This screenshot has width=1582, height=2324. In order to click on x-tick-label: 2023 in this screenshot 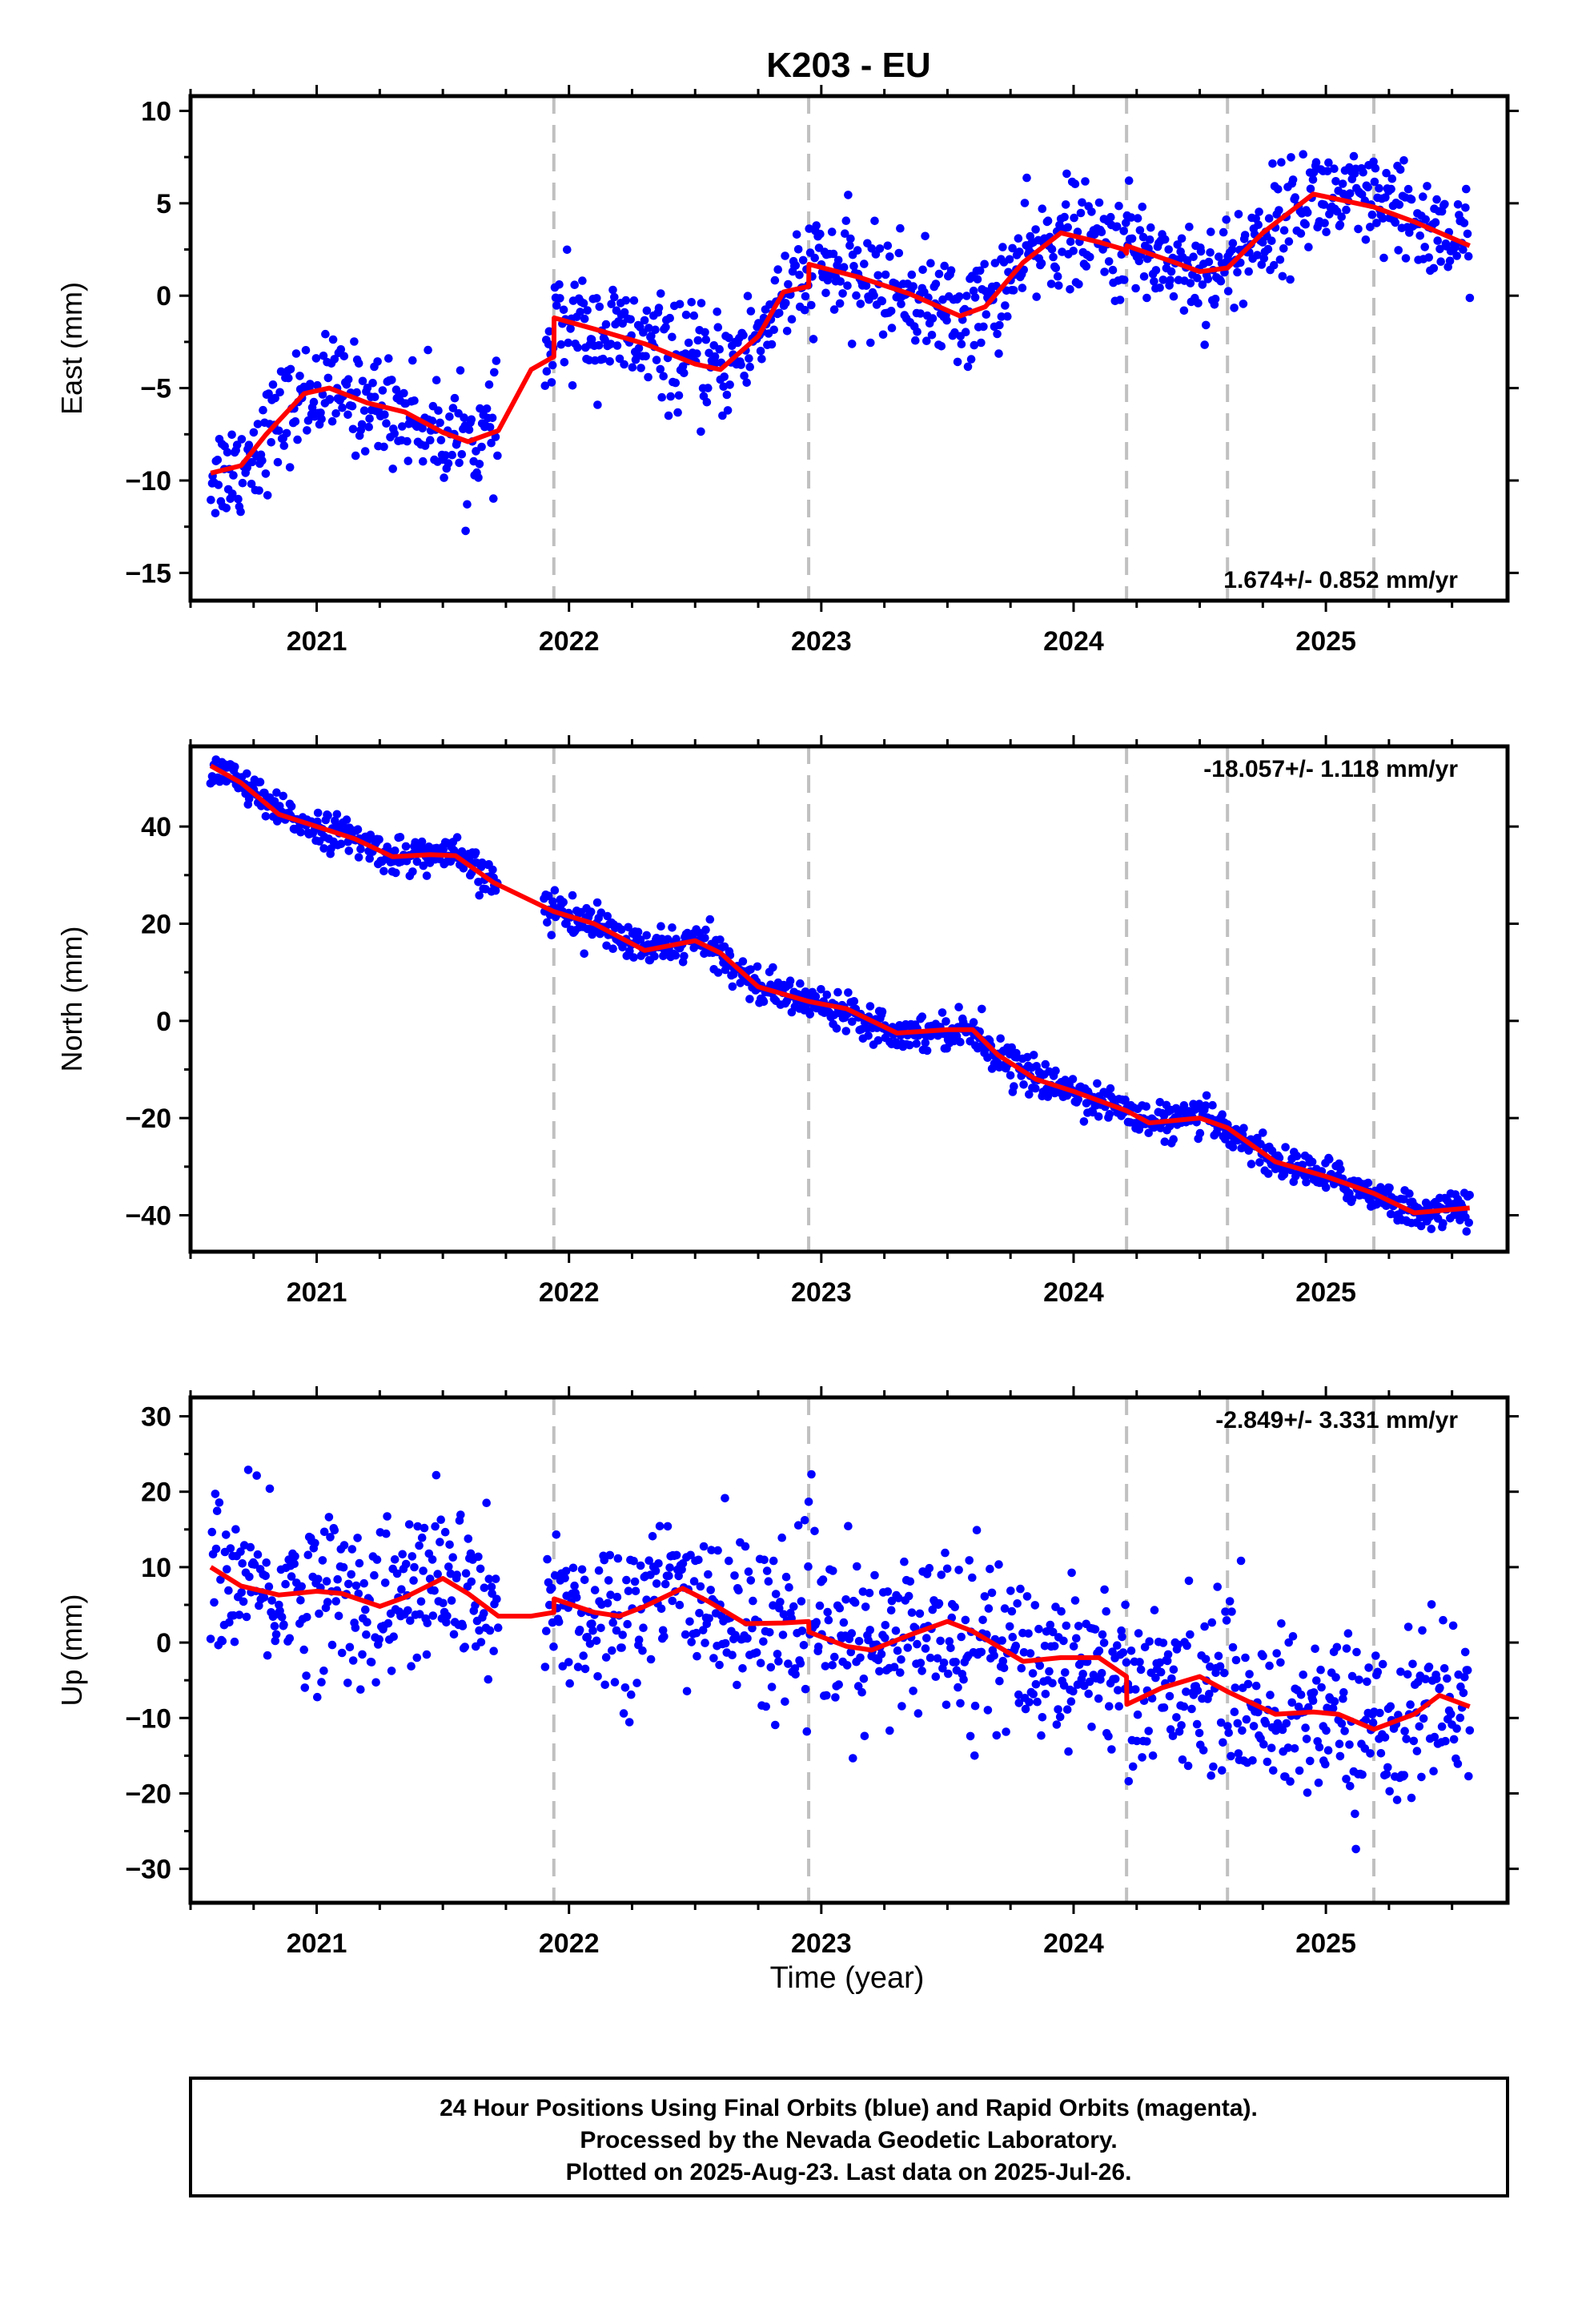, I will do `click(821, 1292)`.